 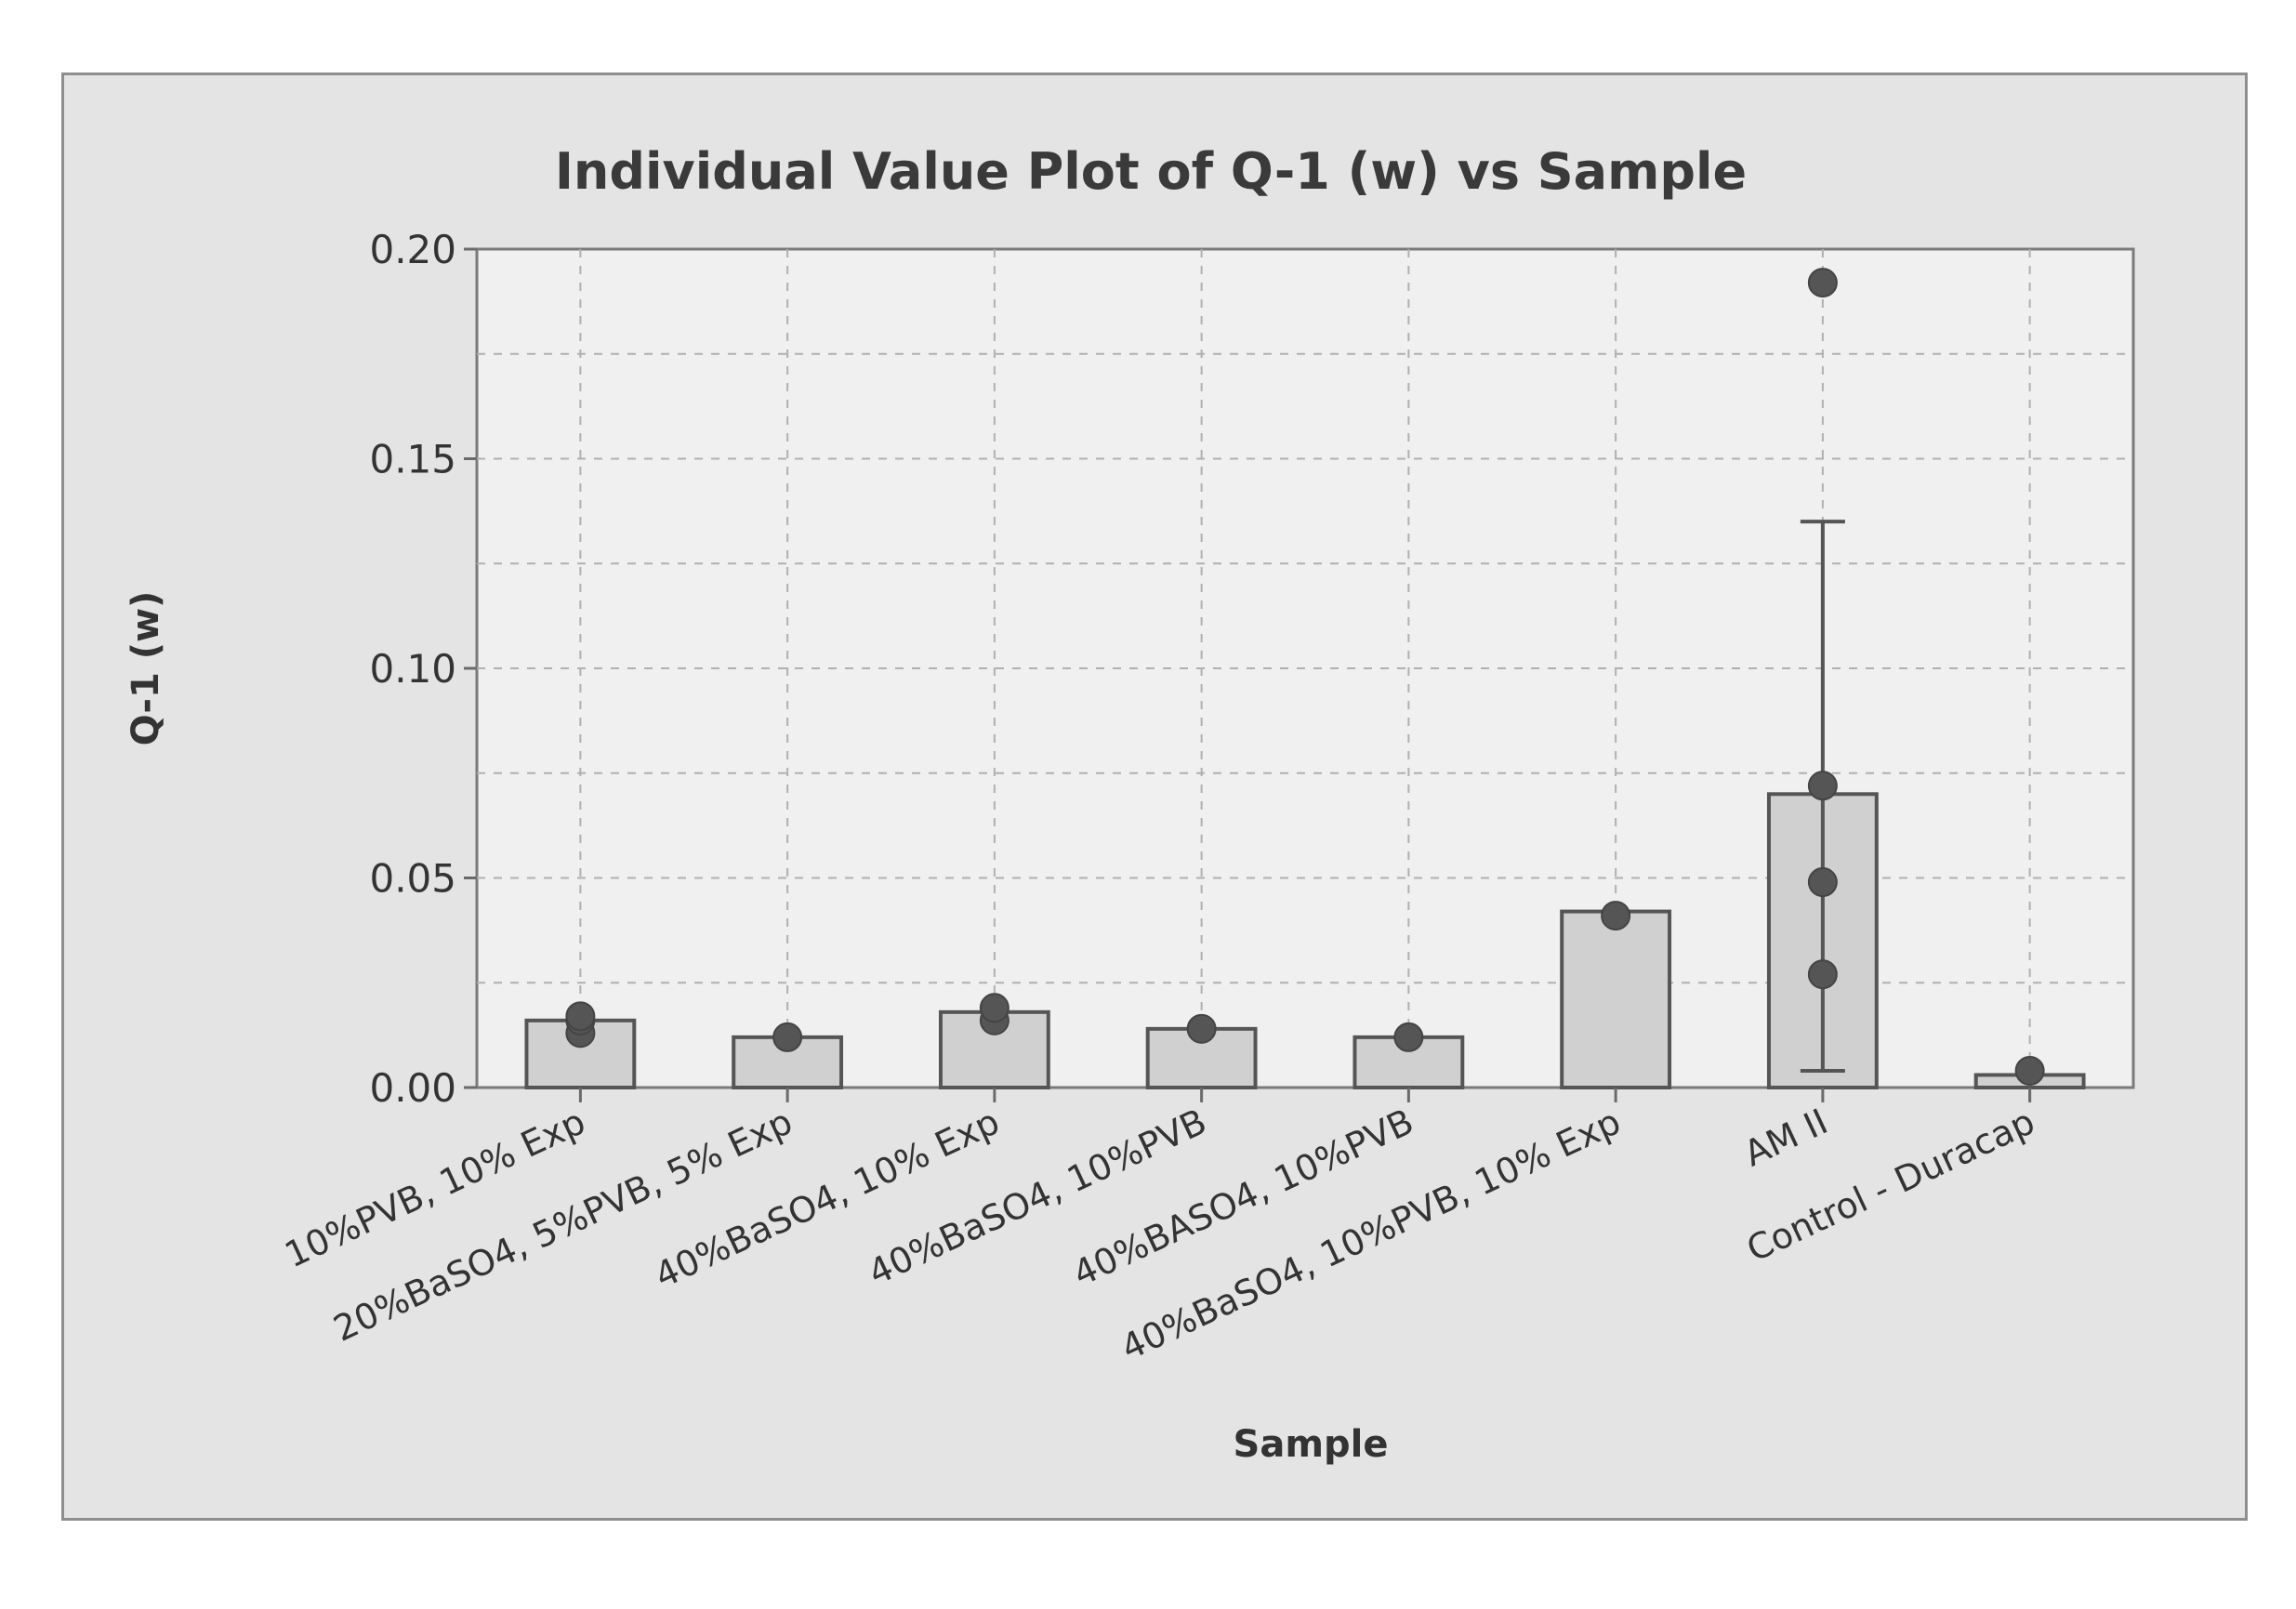 What do you see at coordinates (413, 669) in the screenshot?
I see `y-tick-label: 0.10` at bounding box center [413, 669].